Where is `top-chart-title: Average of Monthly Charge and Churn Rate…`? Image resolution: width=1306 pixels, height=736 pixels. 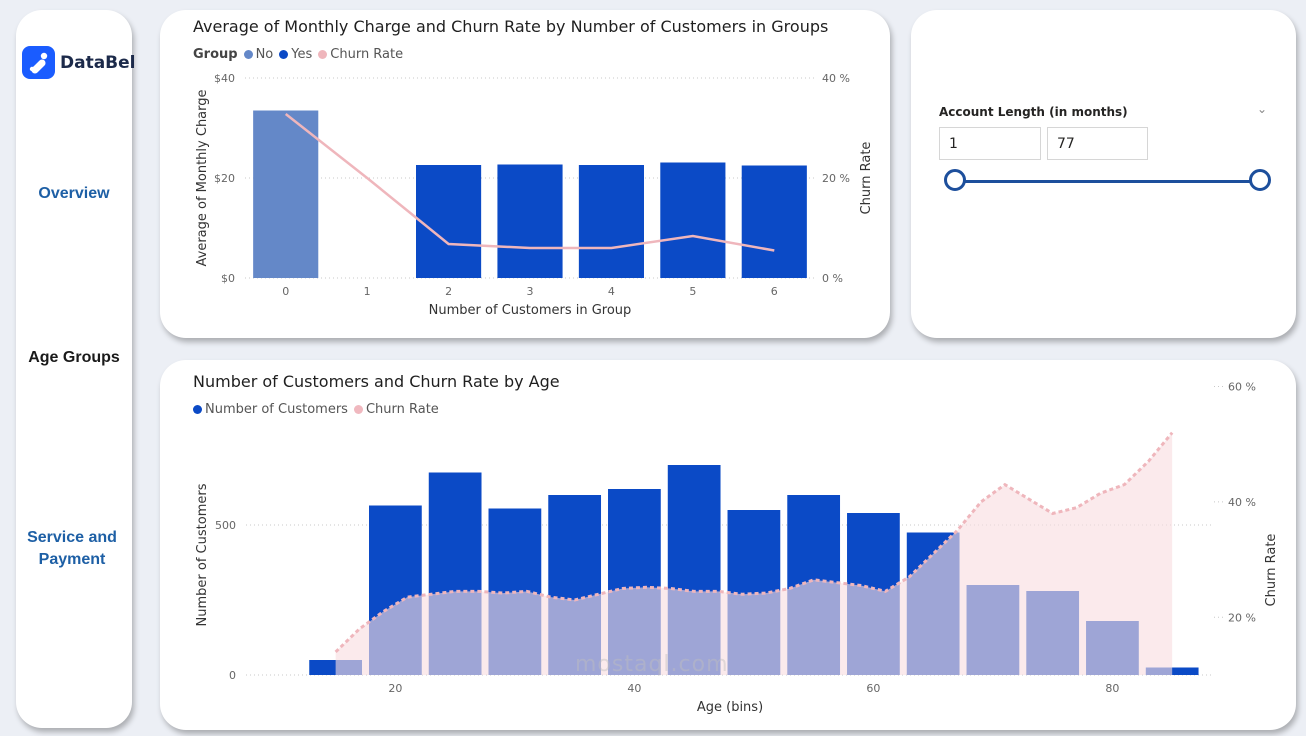 top-chart-title: Average of Monthly Charge and Churn Rate… is located at coordinates (511, 26).